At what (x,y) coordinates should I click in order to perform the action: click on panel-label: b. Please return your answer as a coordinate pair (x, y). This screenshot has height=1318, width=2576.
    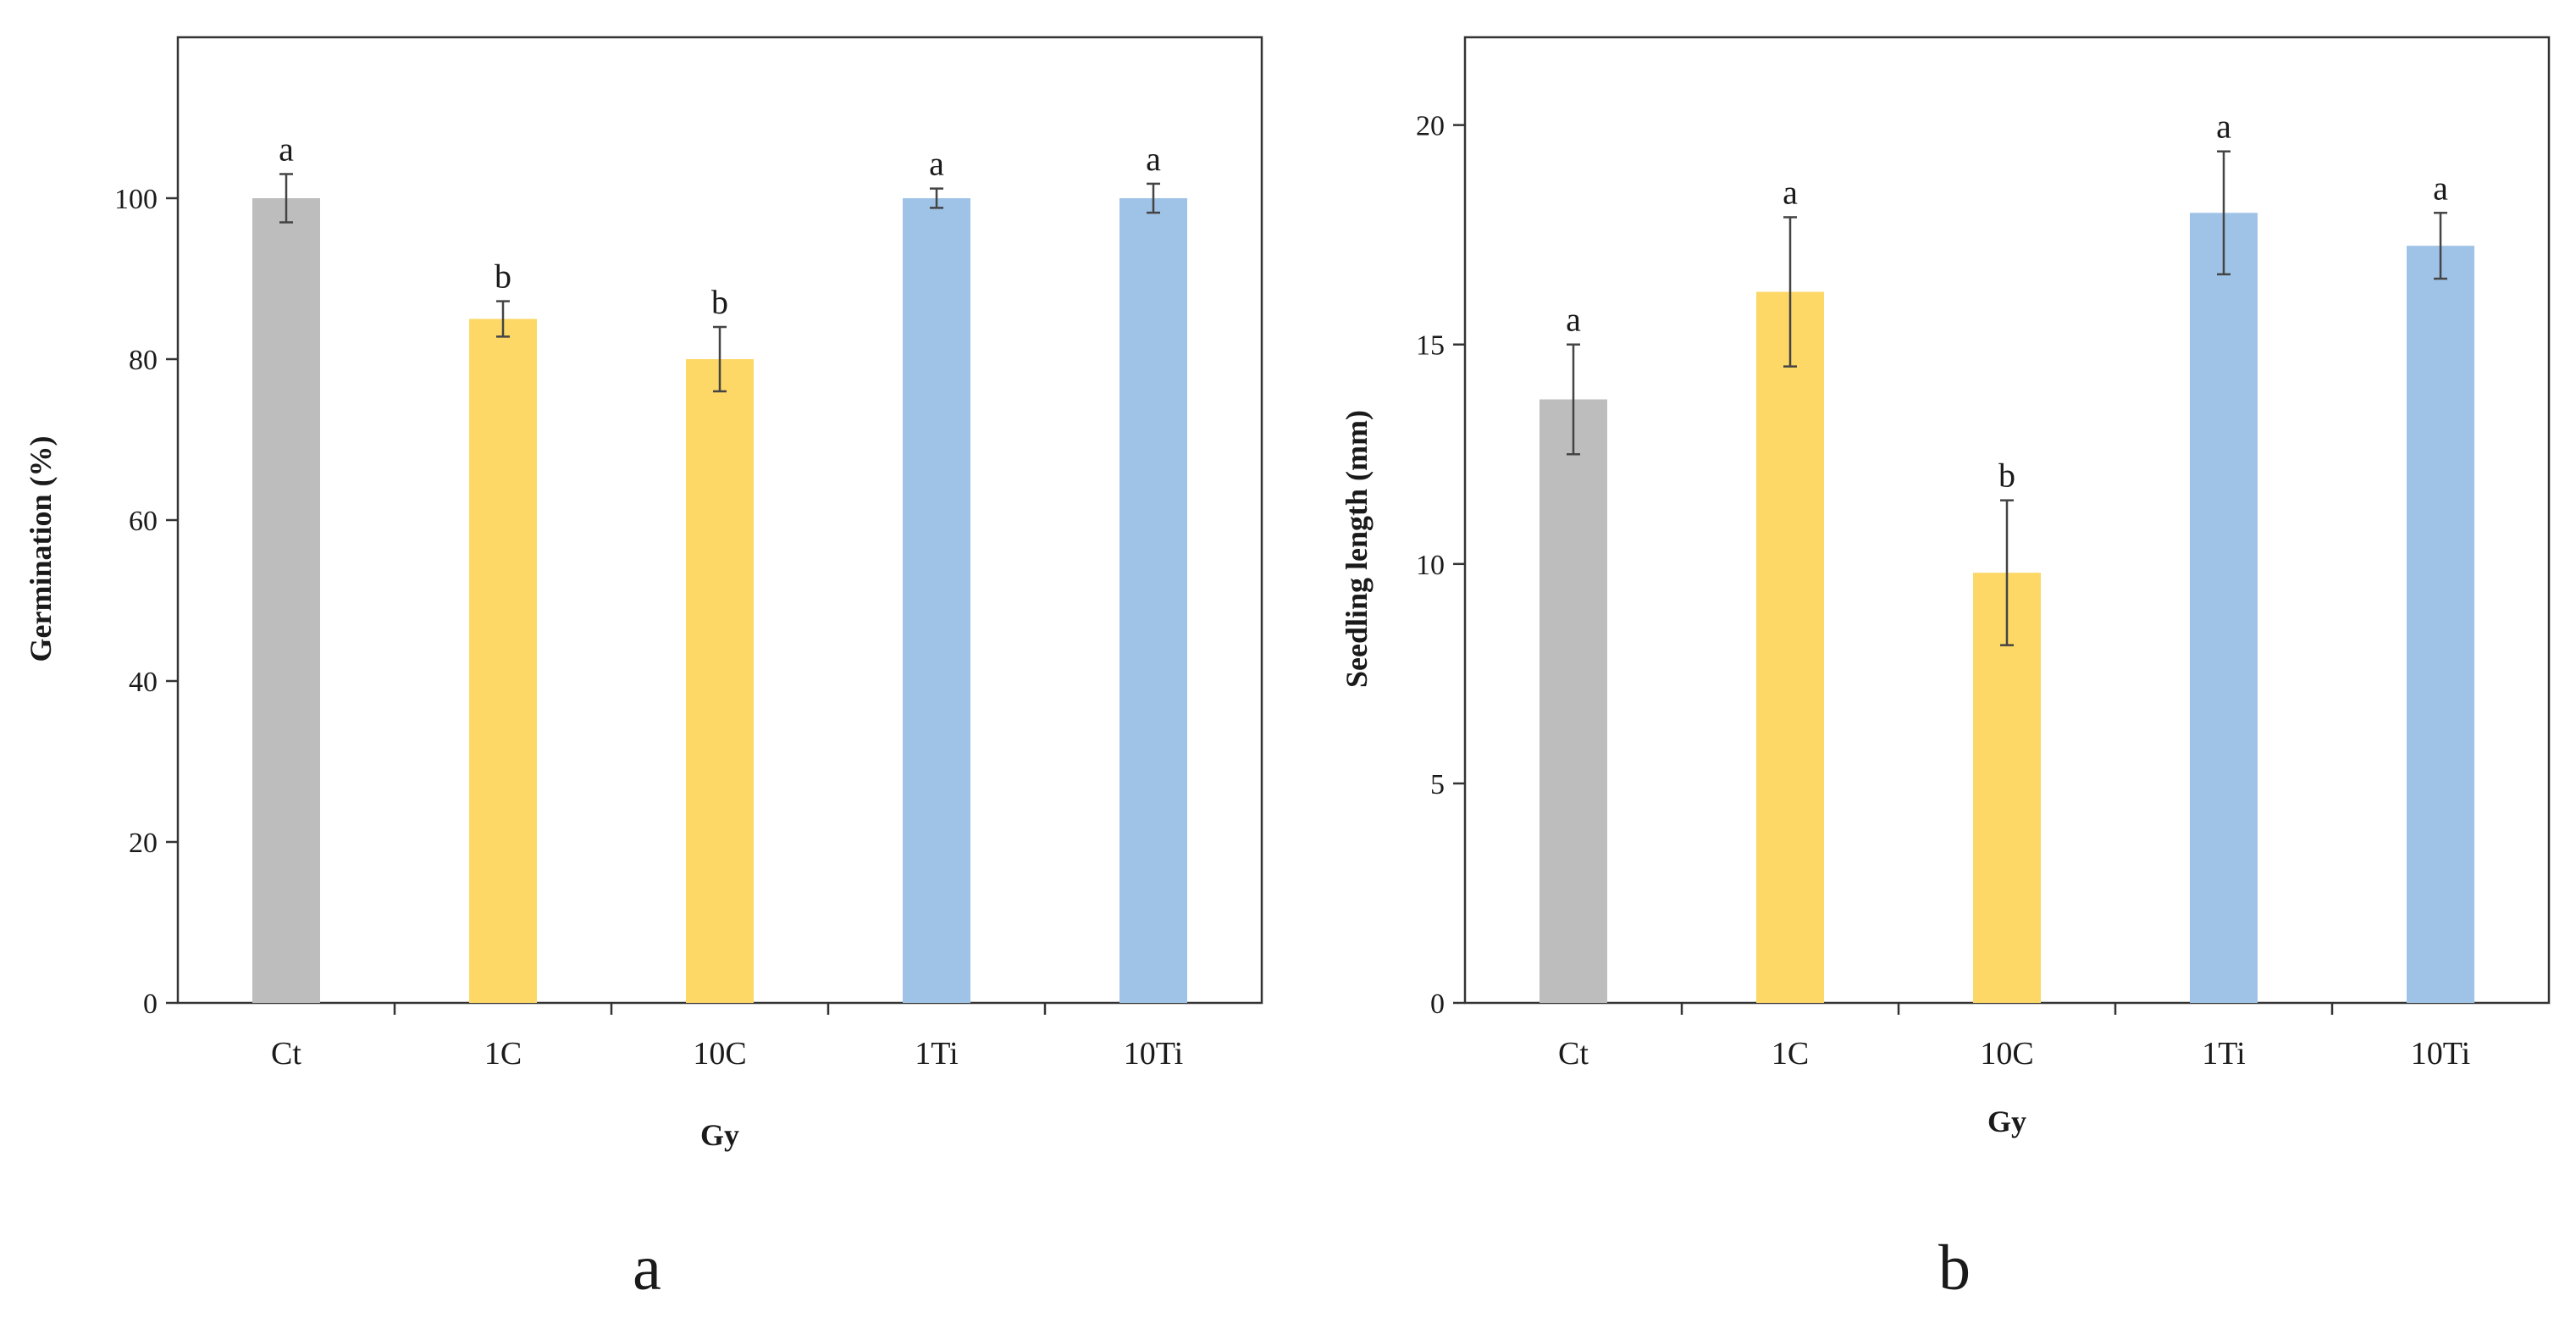
    Looking at the image, I should click on (1954, 1268).